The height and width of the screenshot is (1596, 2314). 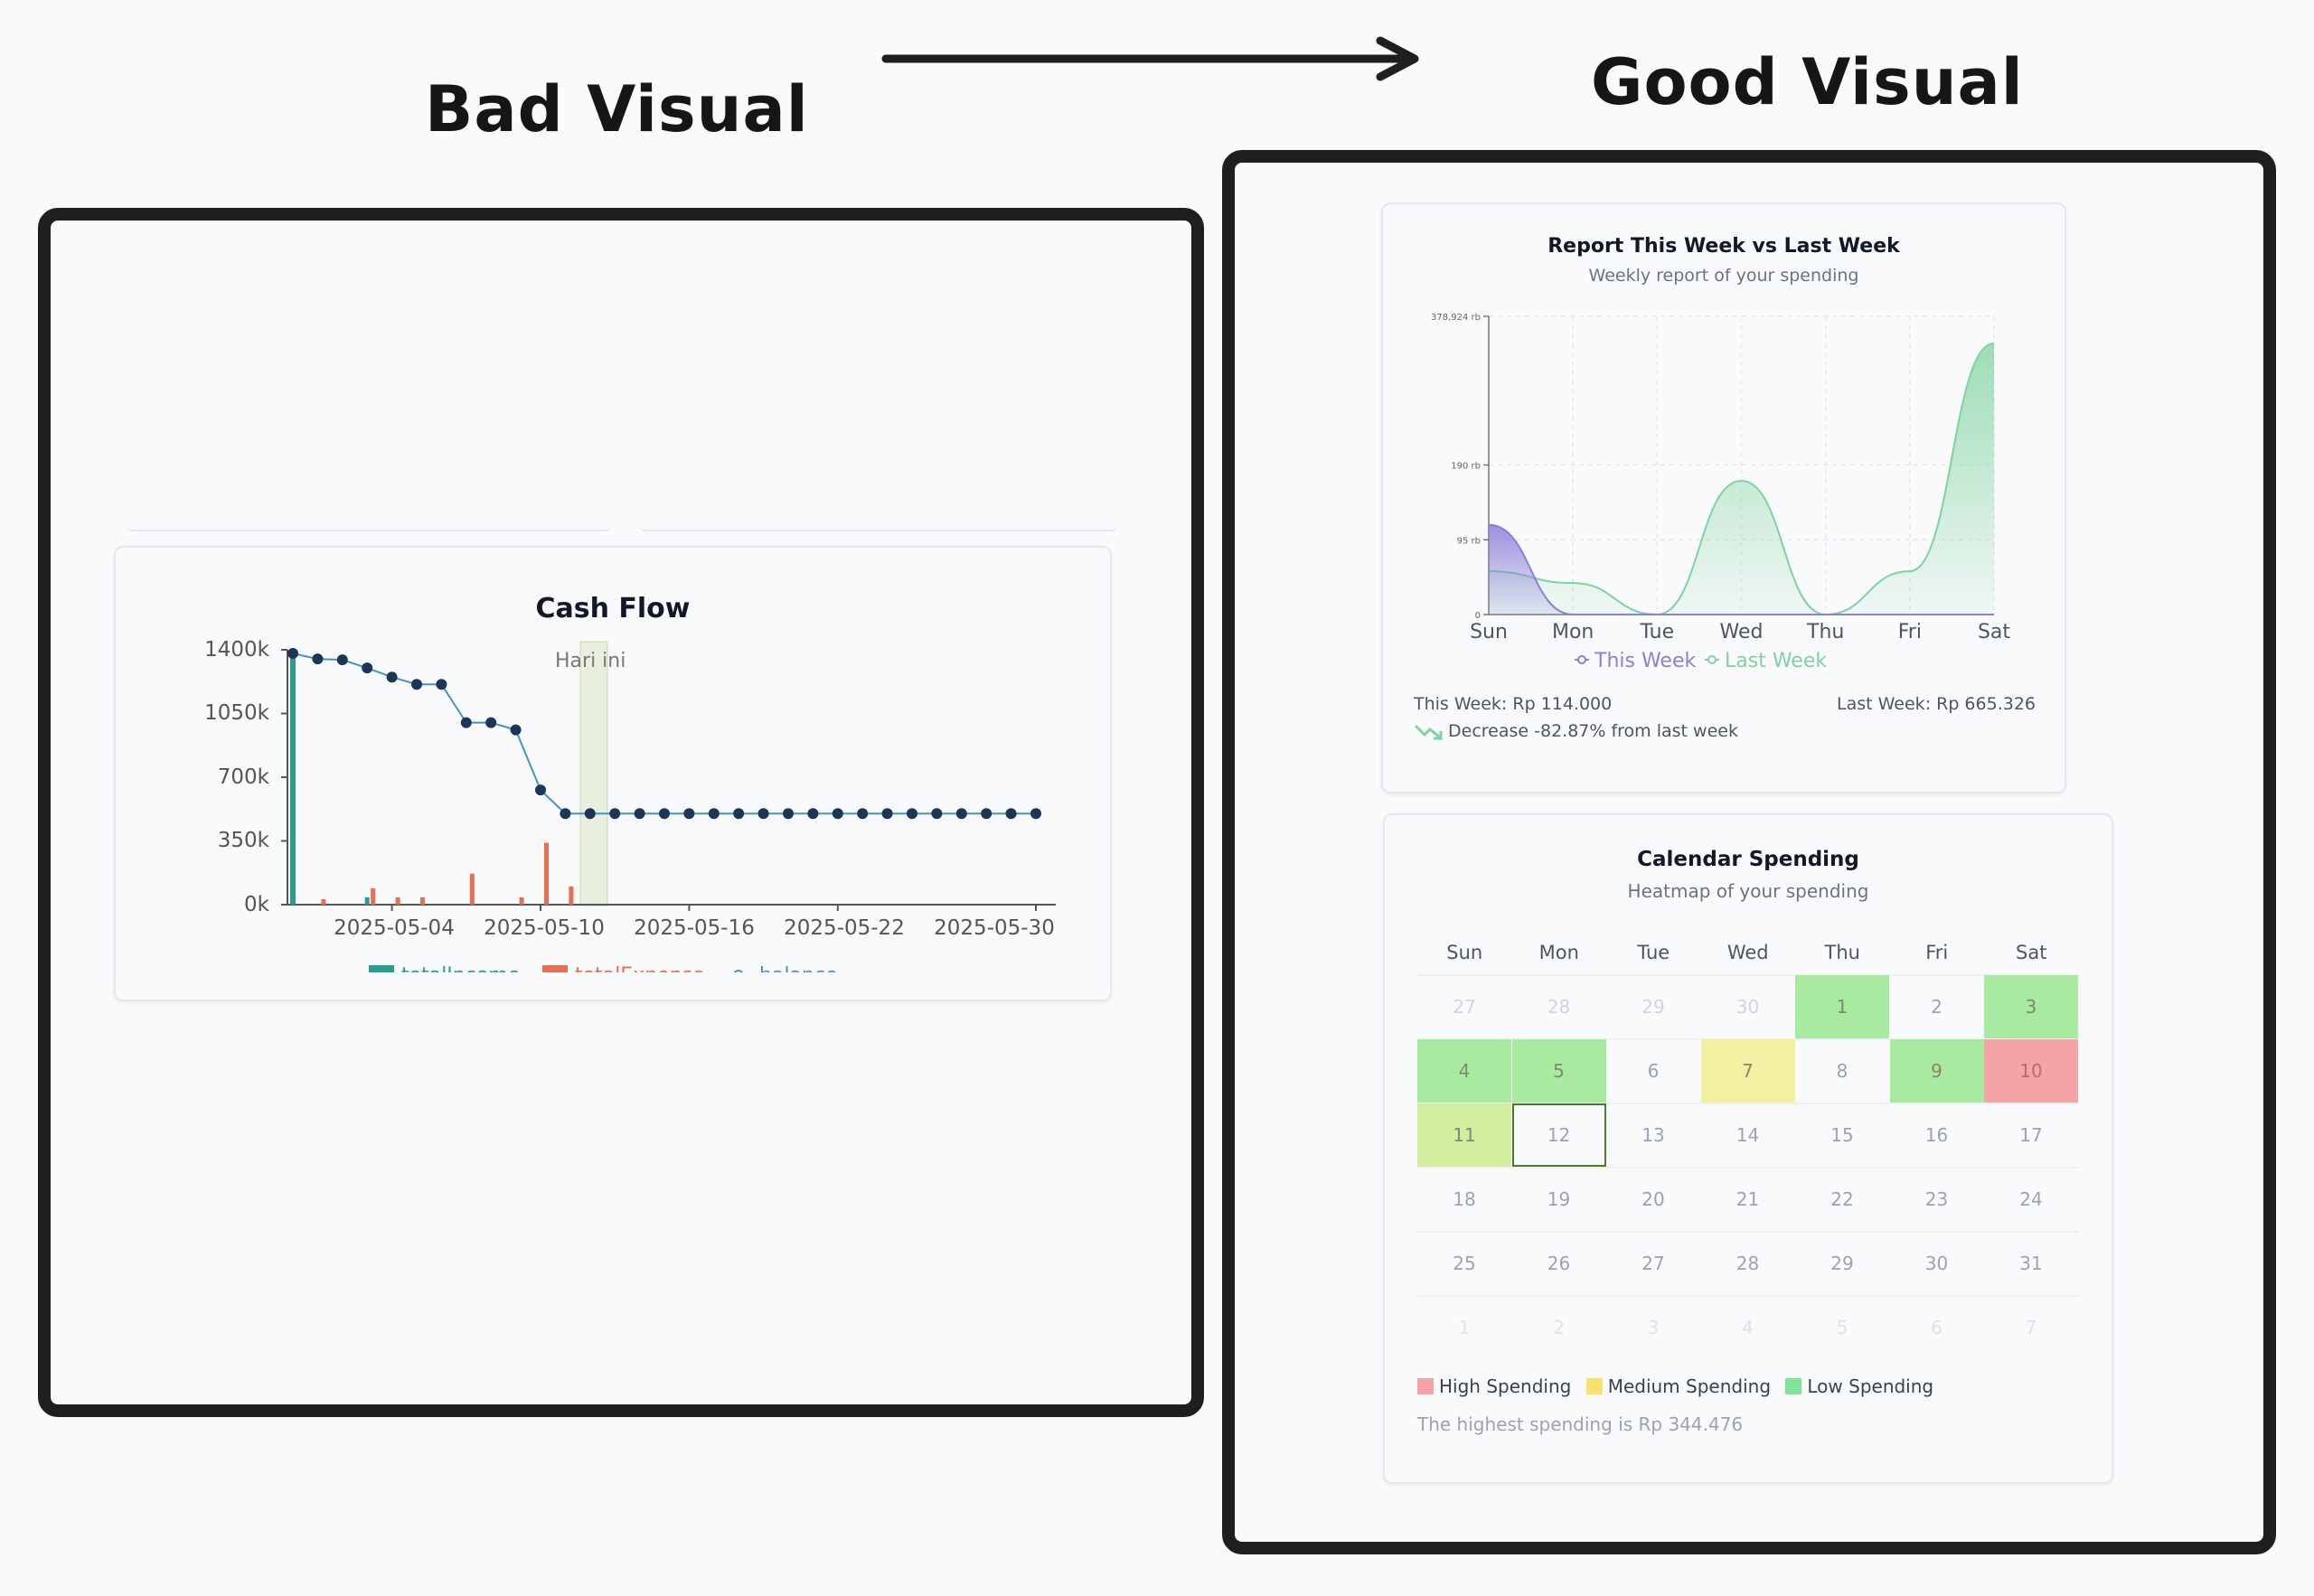 What do you see at coordinates (664, 733) in the screenshot?
I see `balance-line` at bounding box center [664, 733].